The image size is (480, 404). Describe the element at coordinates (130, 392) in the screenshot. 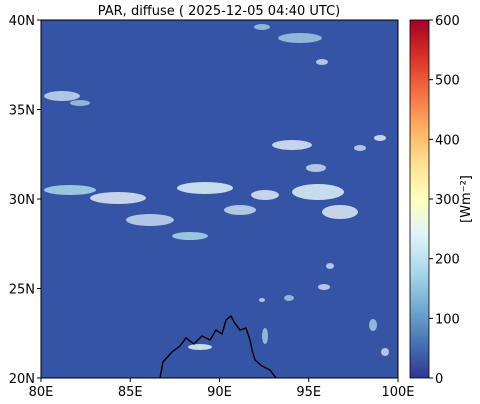

I see `x-tick-label: 85E` at that location.